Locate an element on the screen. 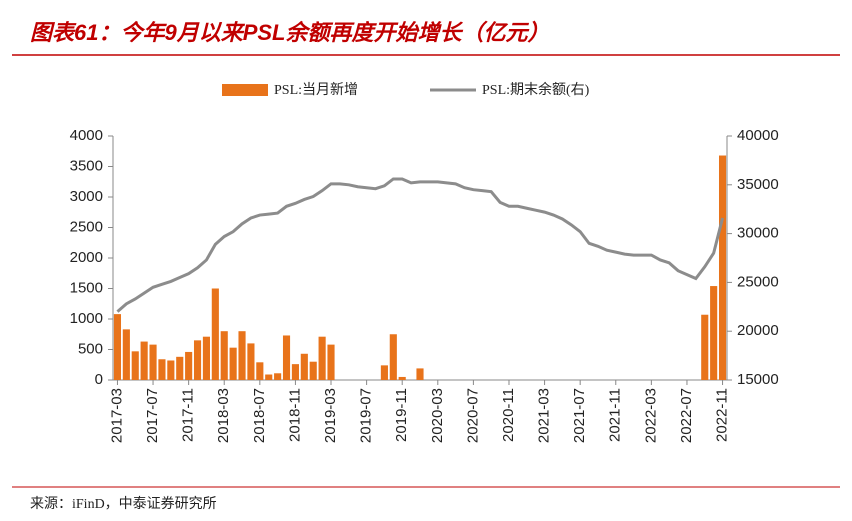 Image resolution: width=852 pixels, height=521 pixels. y2-tick-label: 30000 is located at coordinates (758, 233).